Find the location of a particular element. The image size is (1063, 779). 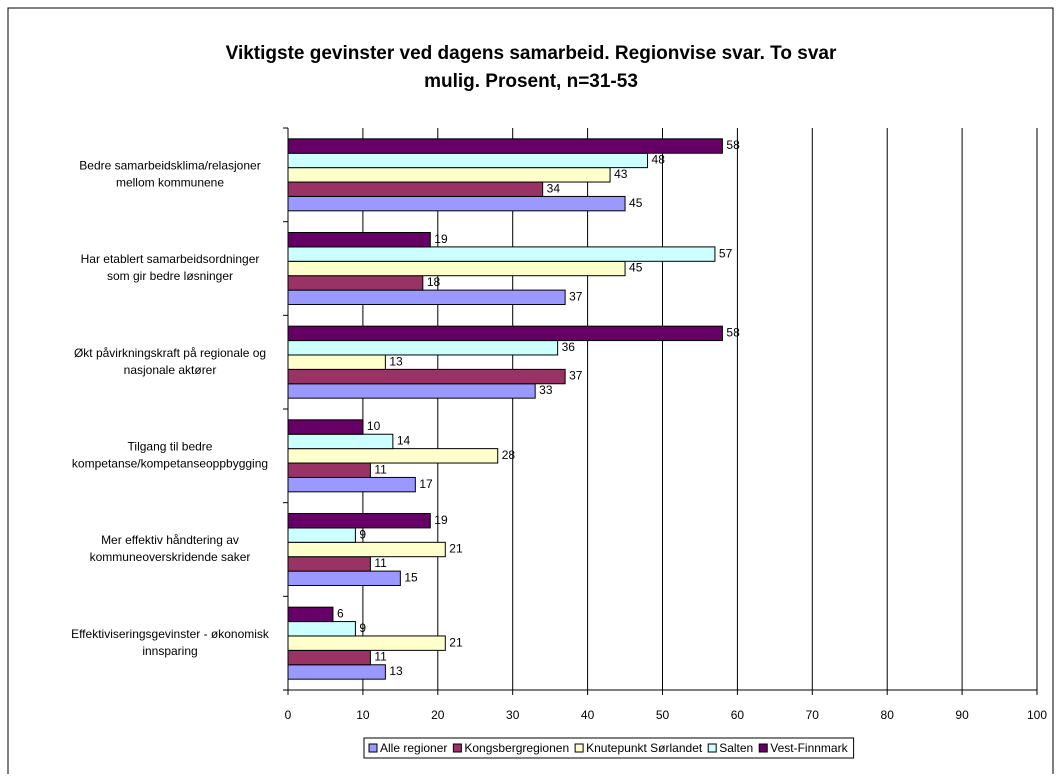

legend-label: Salten is located at coordinates (736, 748).